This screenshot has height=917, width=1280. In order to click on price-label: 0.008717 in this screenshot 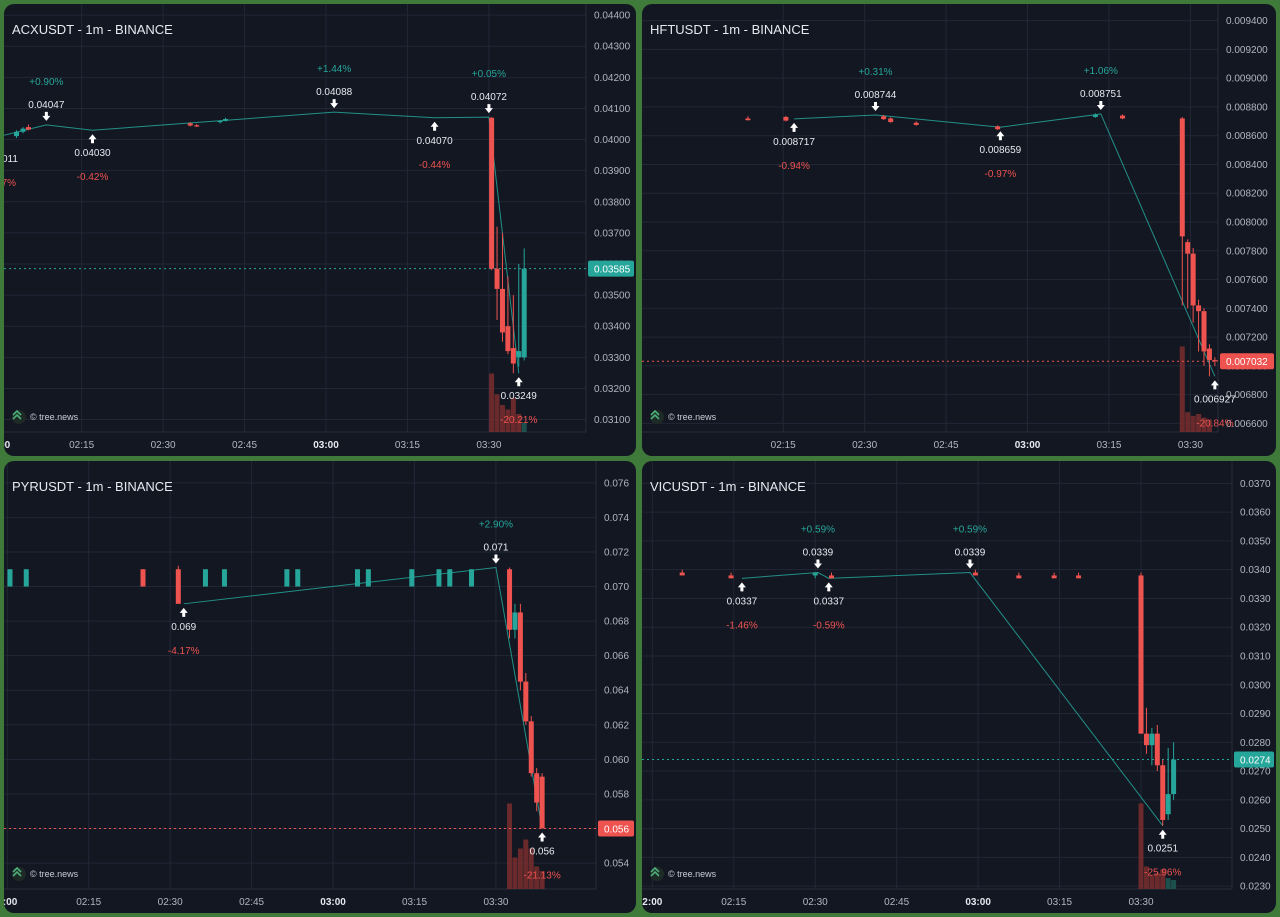, I will do `click(794, 142)`.